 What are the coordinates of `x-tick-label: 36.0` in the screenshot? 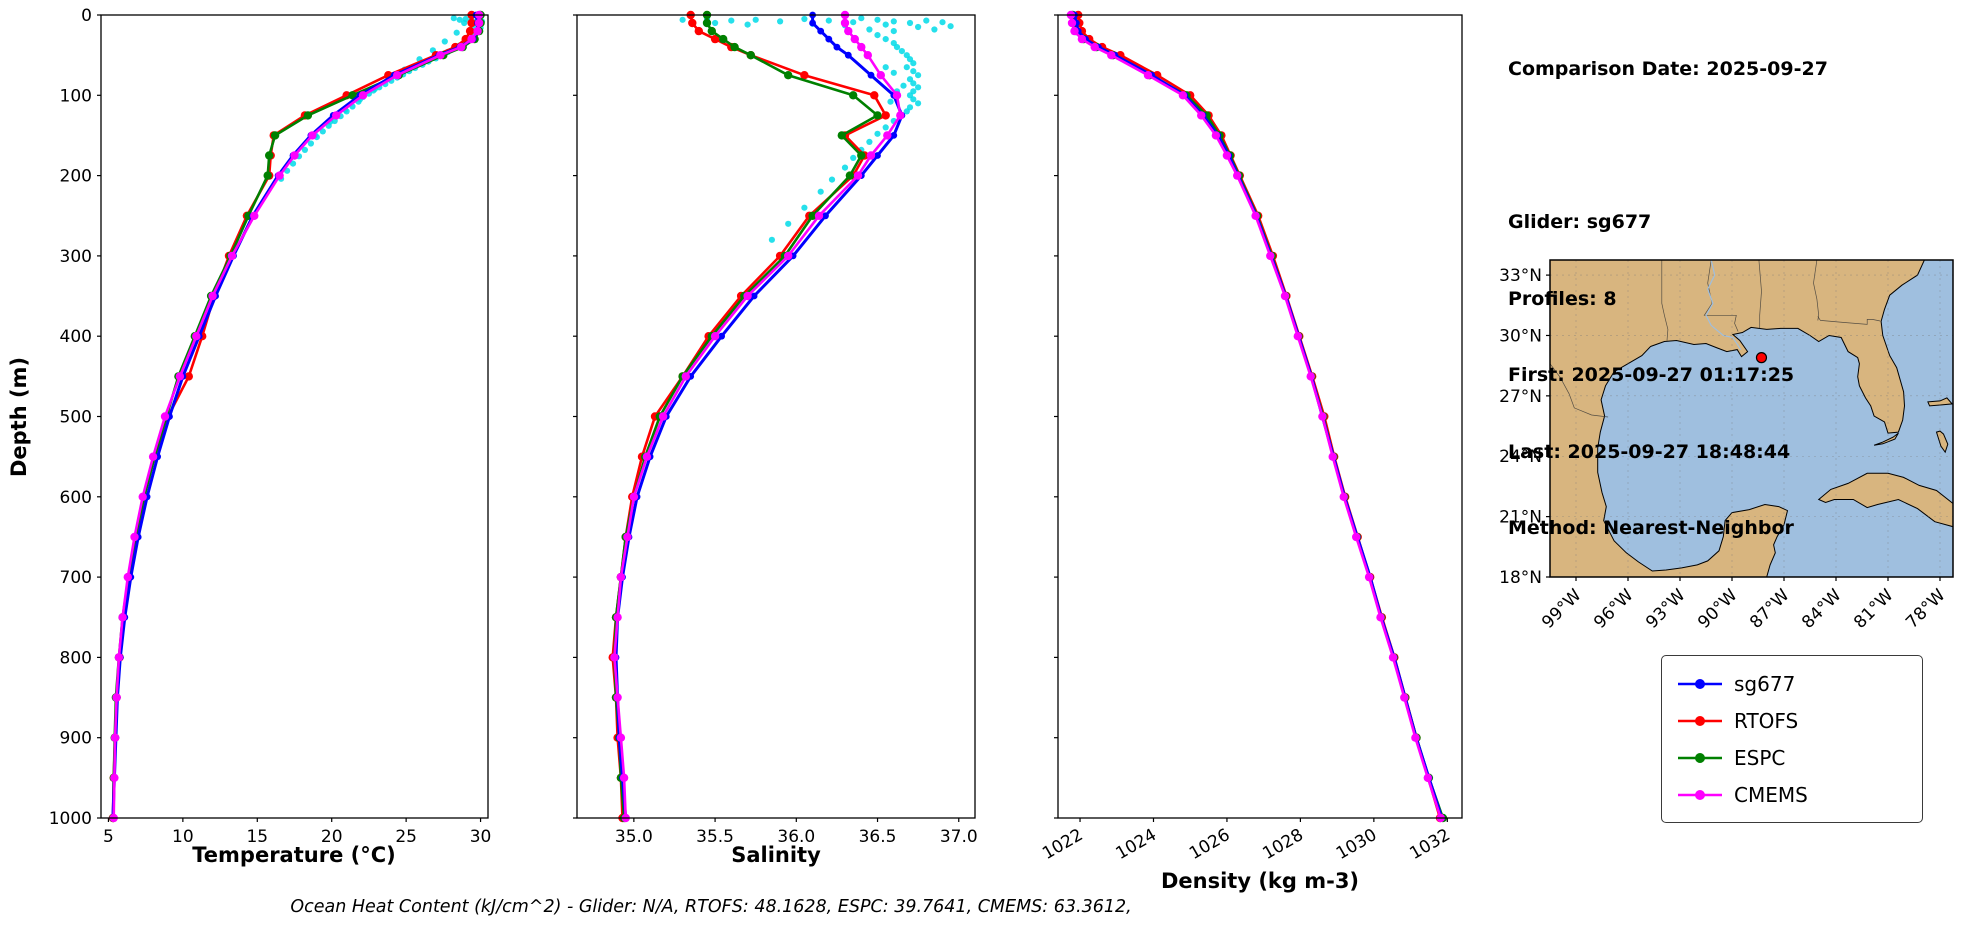 It's located at (796, 837).